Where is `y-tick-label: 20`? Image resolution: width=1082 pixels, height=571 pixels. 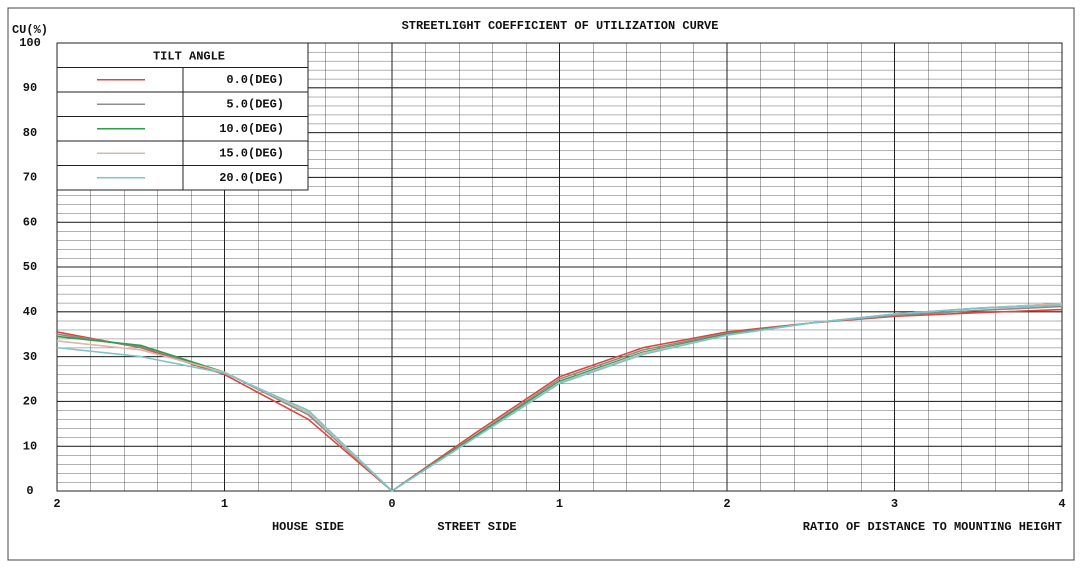 y-tick-label: 20 is located at coordinates (30, 402).